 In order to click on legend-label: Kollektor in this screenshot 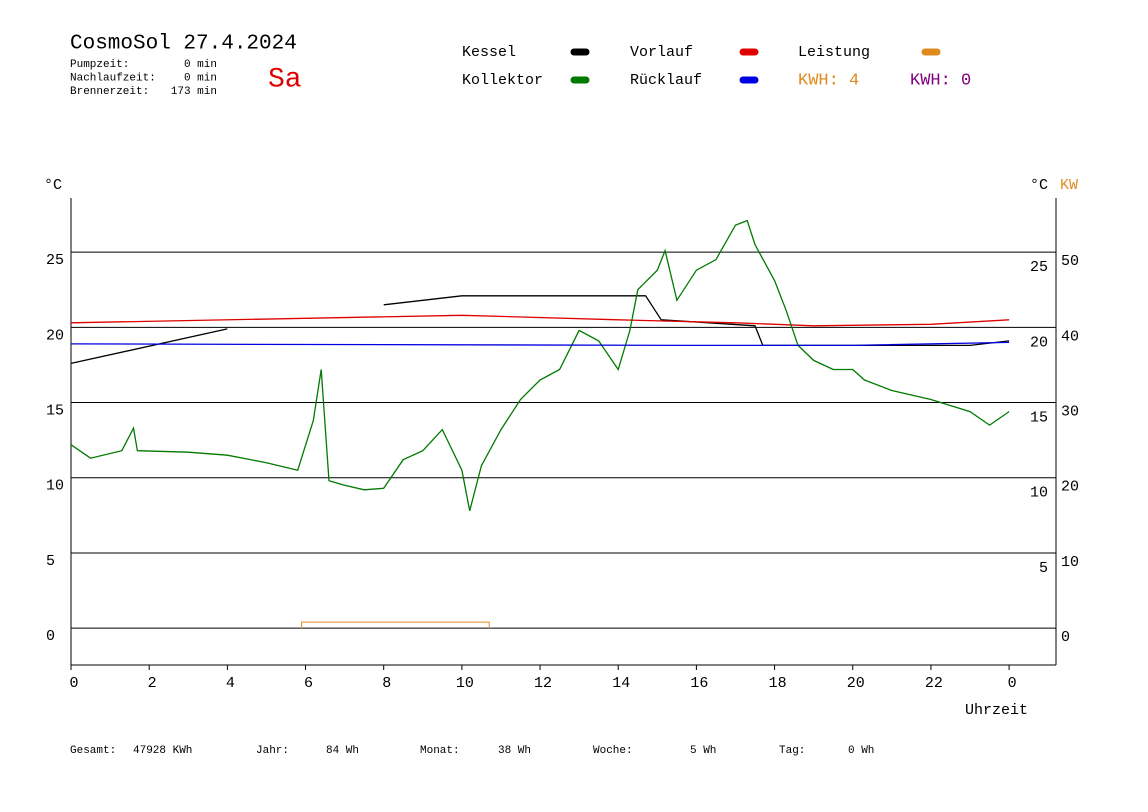, I will do `click(502, 80)`.